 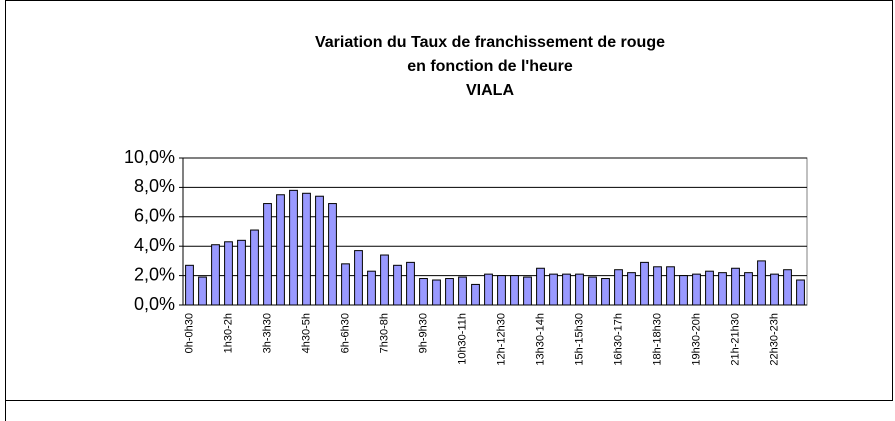 What do you see at coordinates (154, 304) in the screenshot?
I see `y-tick-label: 0,0%` at bounding box center [154, 304].